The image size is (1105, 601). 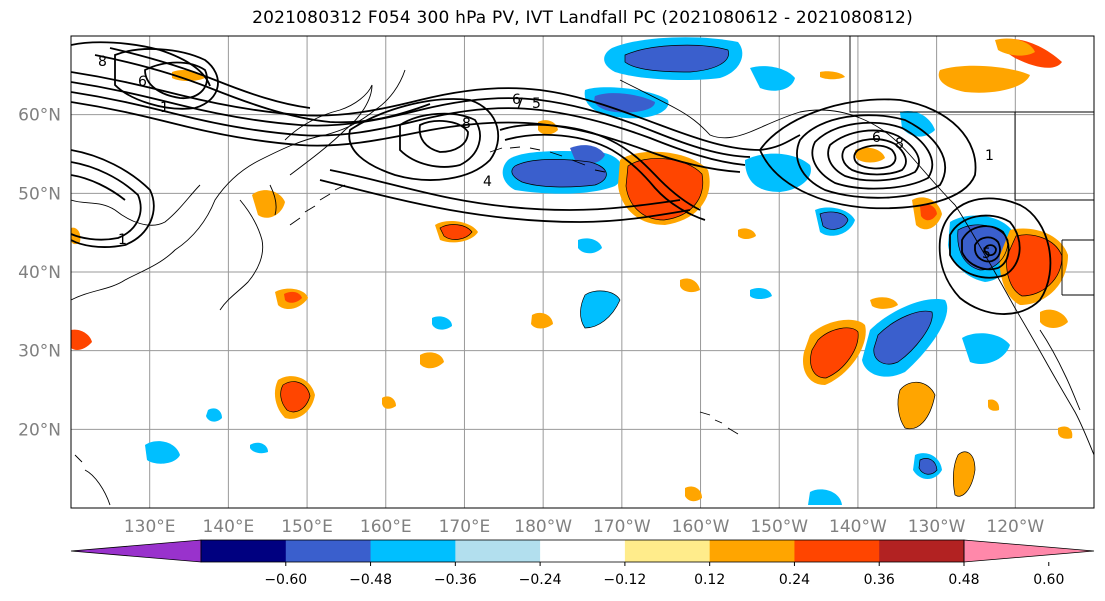 I want to click on kuril-chain, so click(x=317, y=205).